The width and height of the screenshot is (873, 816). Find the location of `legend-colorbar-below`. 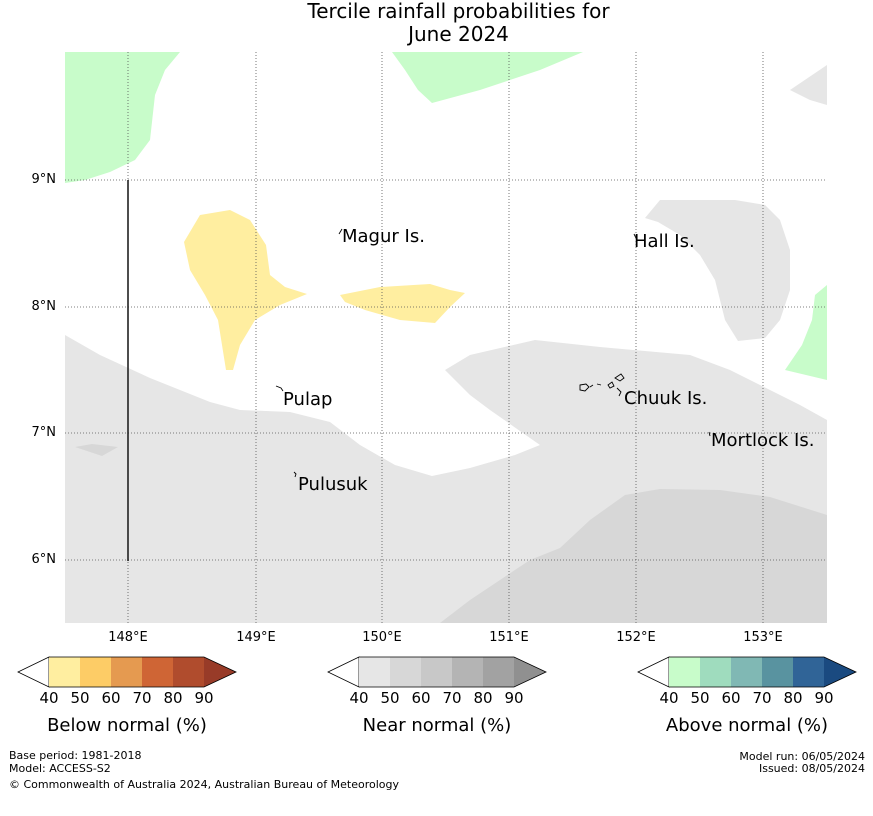

legend-colorbar-below is located at coordinates (127, 672).